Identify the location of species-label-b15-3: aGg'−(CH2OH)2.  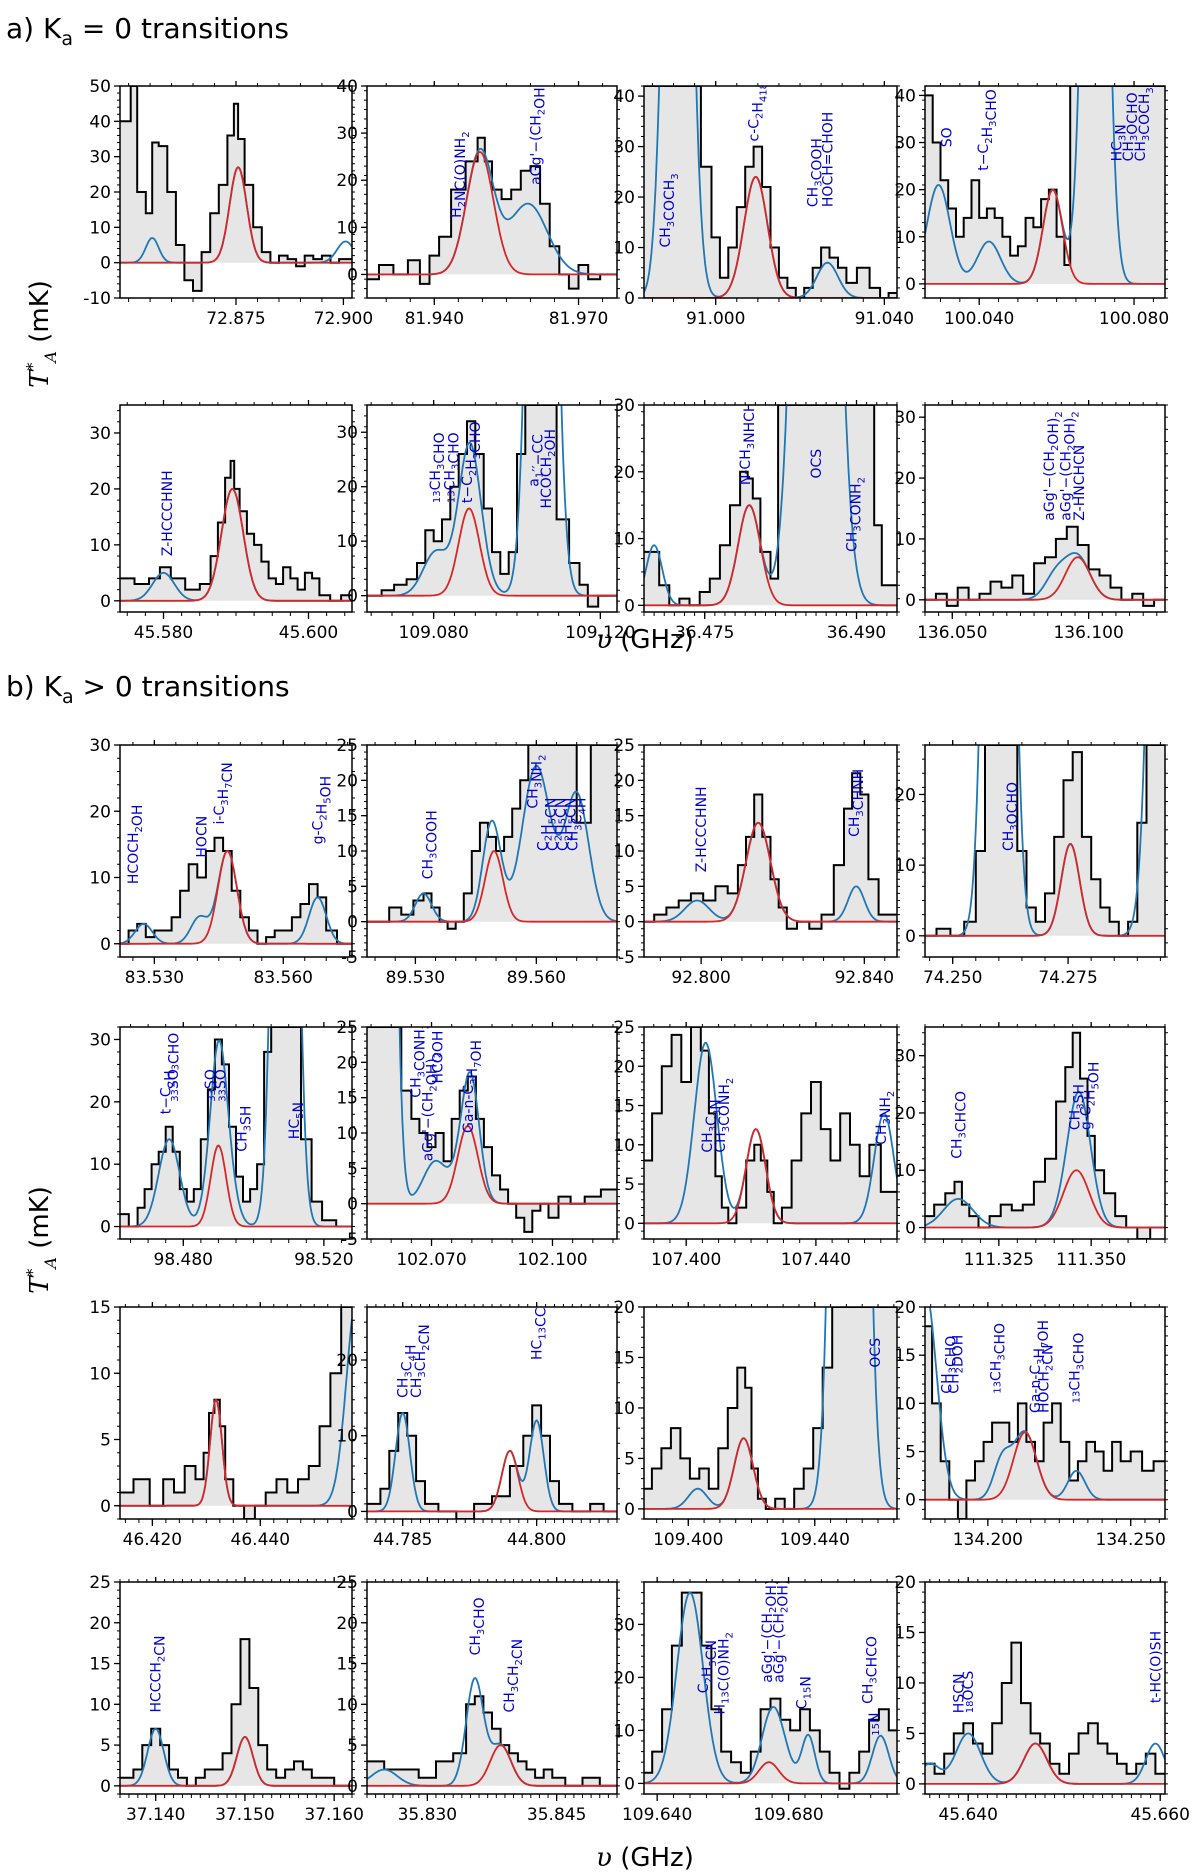
(783, 1627).